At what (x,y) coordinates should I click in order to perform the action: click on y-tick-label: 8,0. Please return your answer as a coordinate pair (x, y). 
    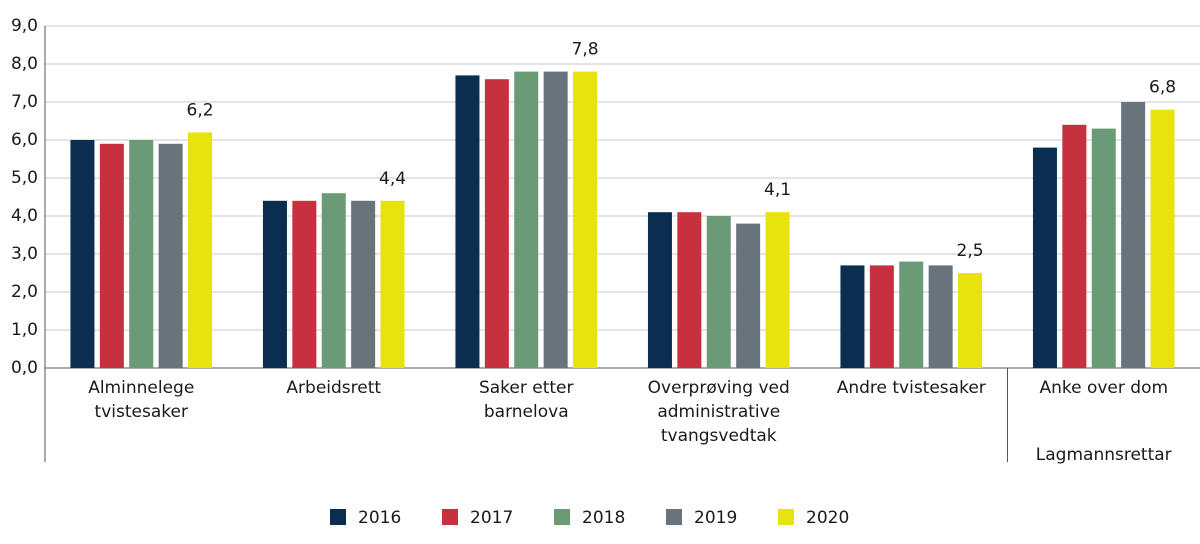
    Looking at the image, I should click on (24, 64).